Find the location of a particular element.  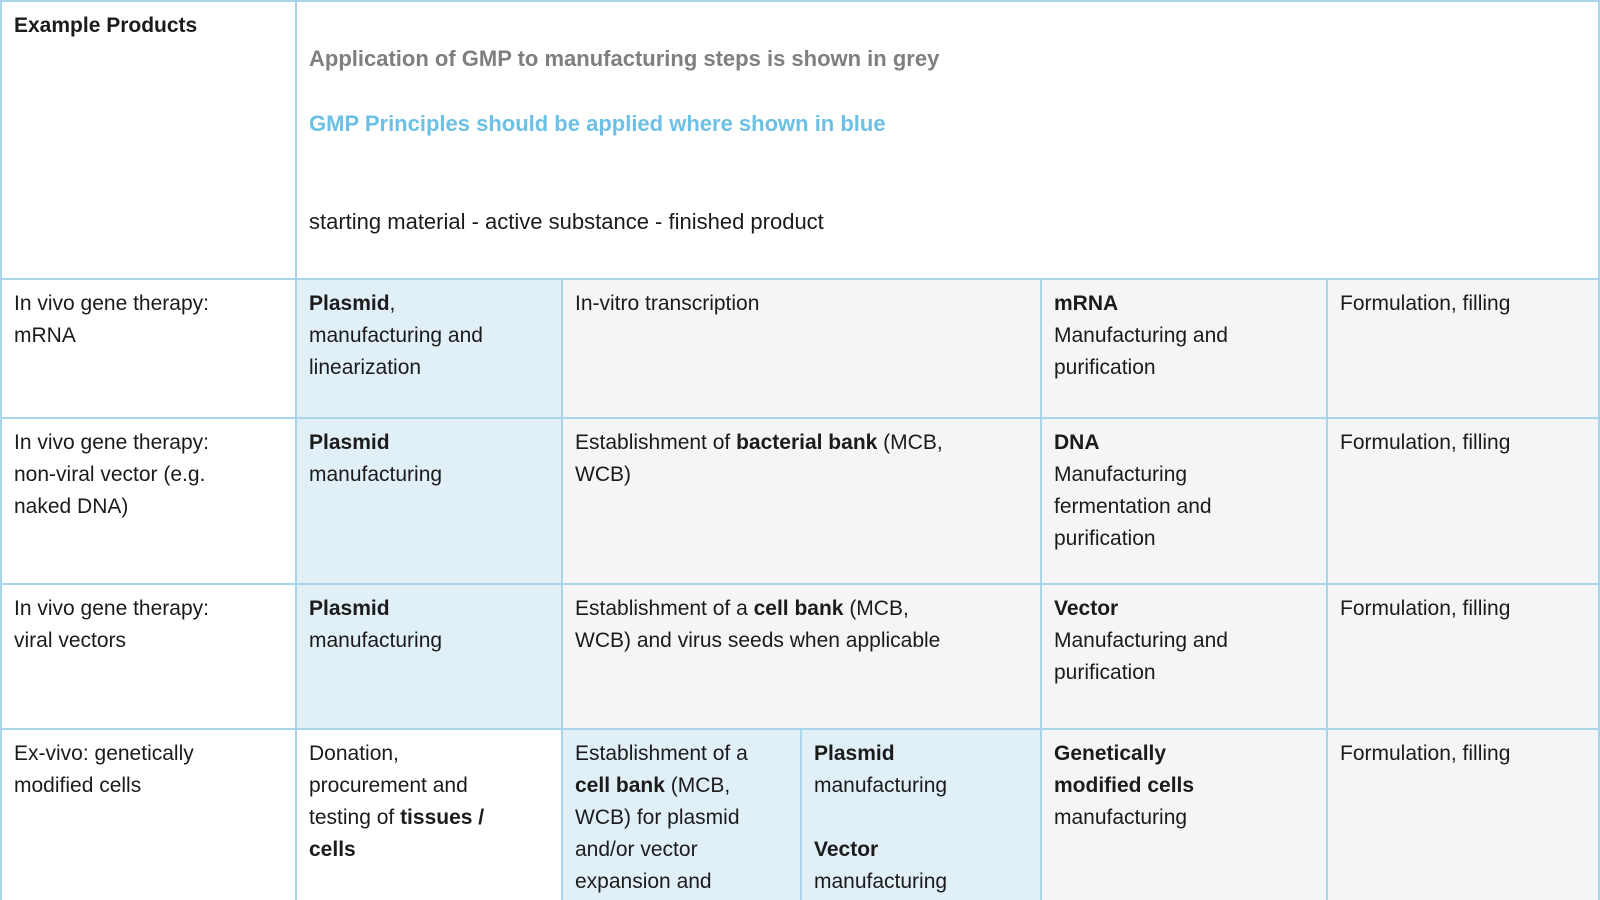

cell-mrna-manufacturing: mRNA Manufacturing and purification is located at coordinates (1184, 348).